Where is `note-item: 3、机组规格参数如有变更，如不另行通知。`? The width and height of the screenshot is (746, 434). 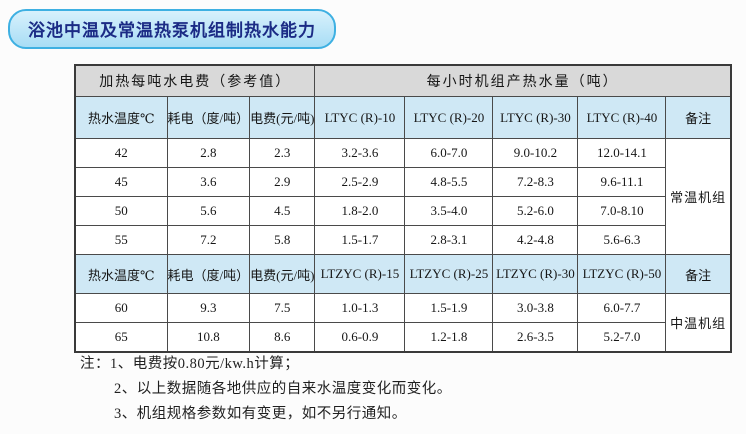 note-item: 3、机组规格参数如有变更，如不另行通知。 is located at coordinates (260, 414).